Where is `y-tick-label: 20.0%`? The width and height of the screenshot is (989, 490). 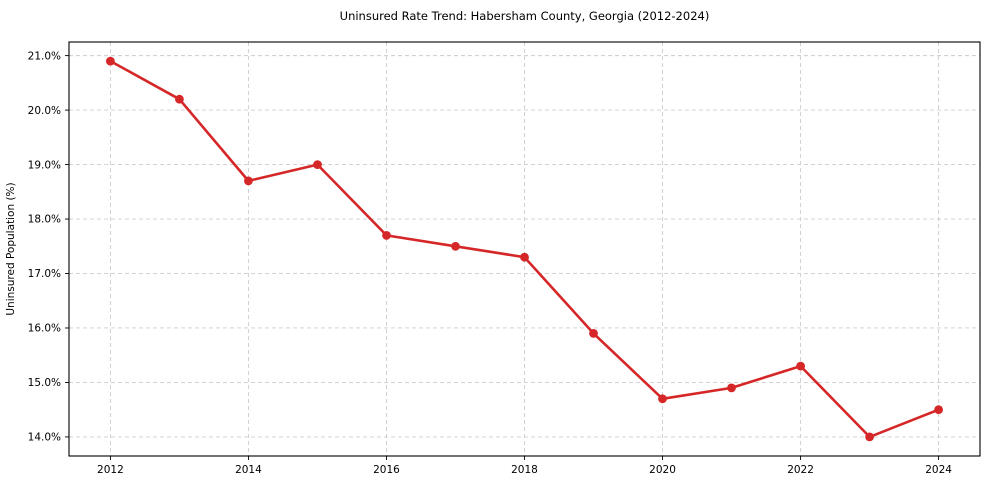 y-tick-label: 20.0% is located at coordinates (44, 111).